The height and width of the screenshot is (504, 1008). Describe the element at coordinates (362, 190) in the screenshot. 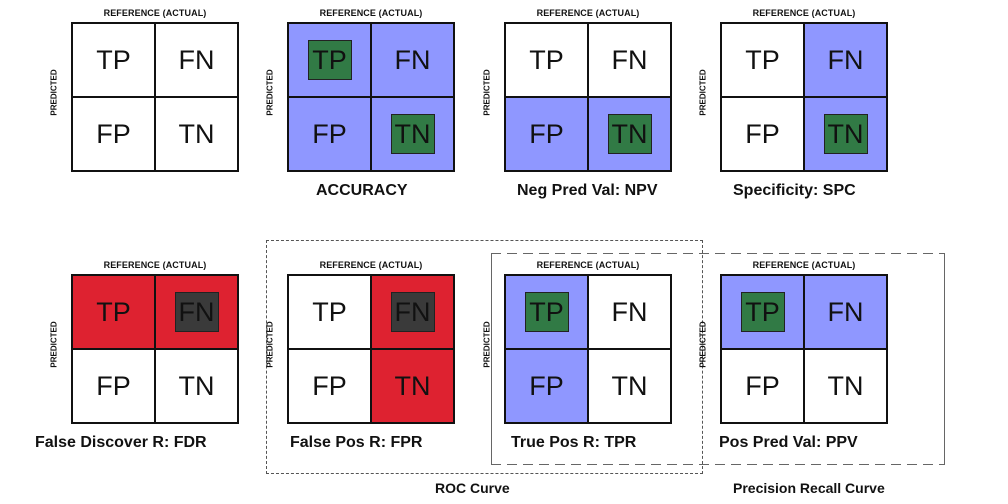

I see `metric-caption: ACCURACY` at that location.